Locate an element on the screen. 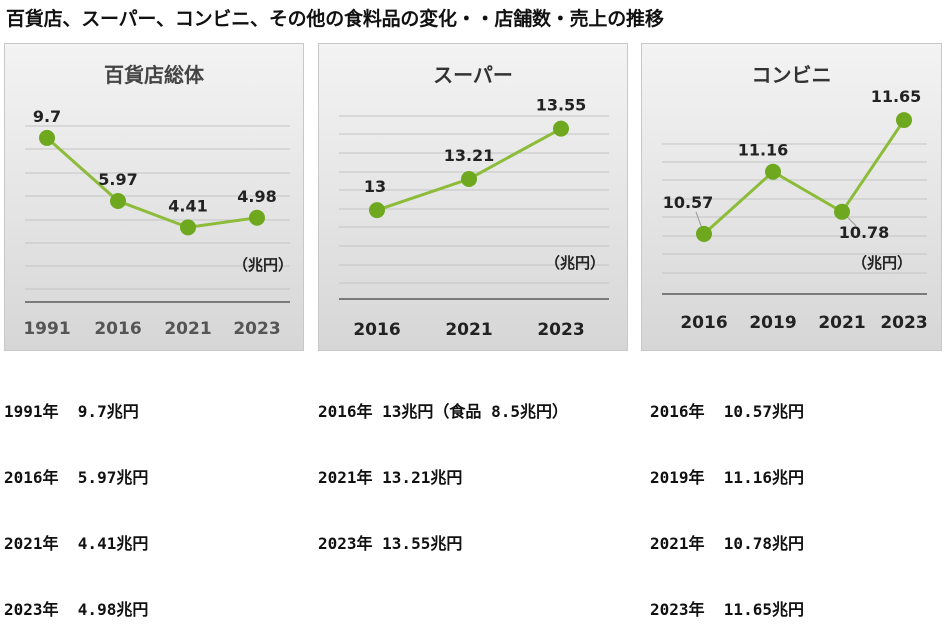  data-label: 4.98 is located at coordinates (256, 196).